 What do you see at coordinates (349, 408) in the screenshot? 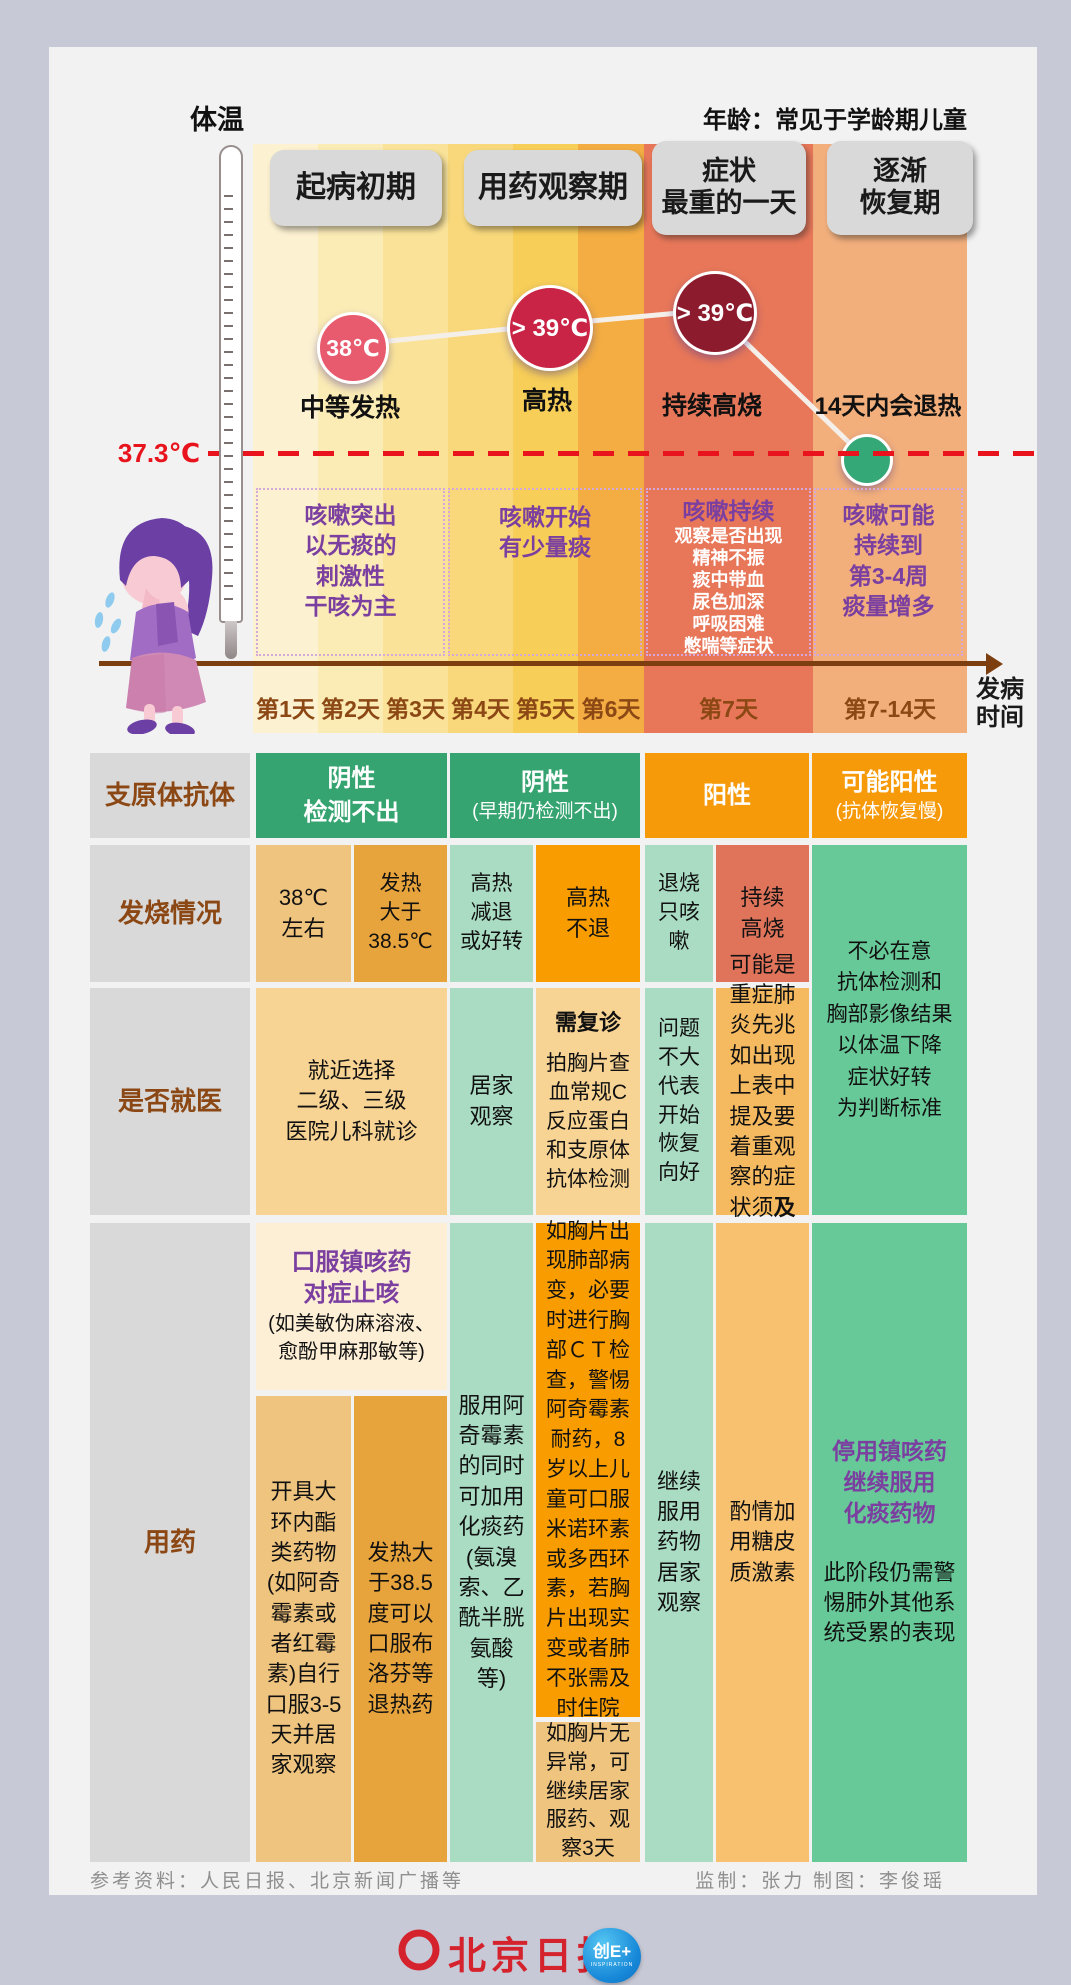
I see `fever-level-moderate: 中等发热` at bounding box center [349, 408].